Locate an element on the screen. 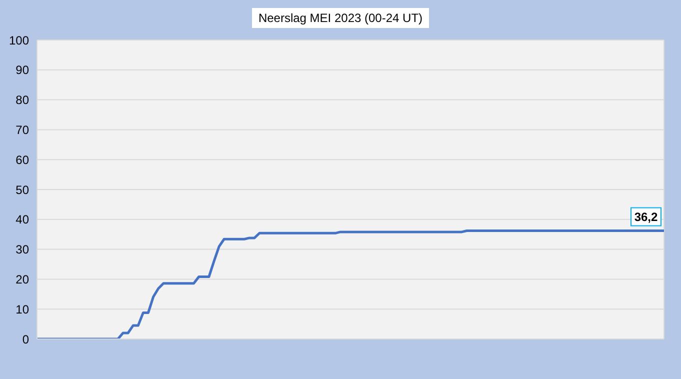  y-tick-label: 70 is located at coordinates (23, 129).